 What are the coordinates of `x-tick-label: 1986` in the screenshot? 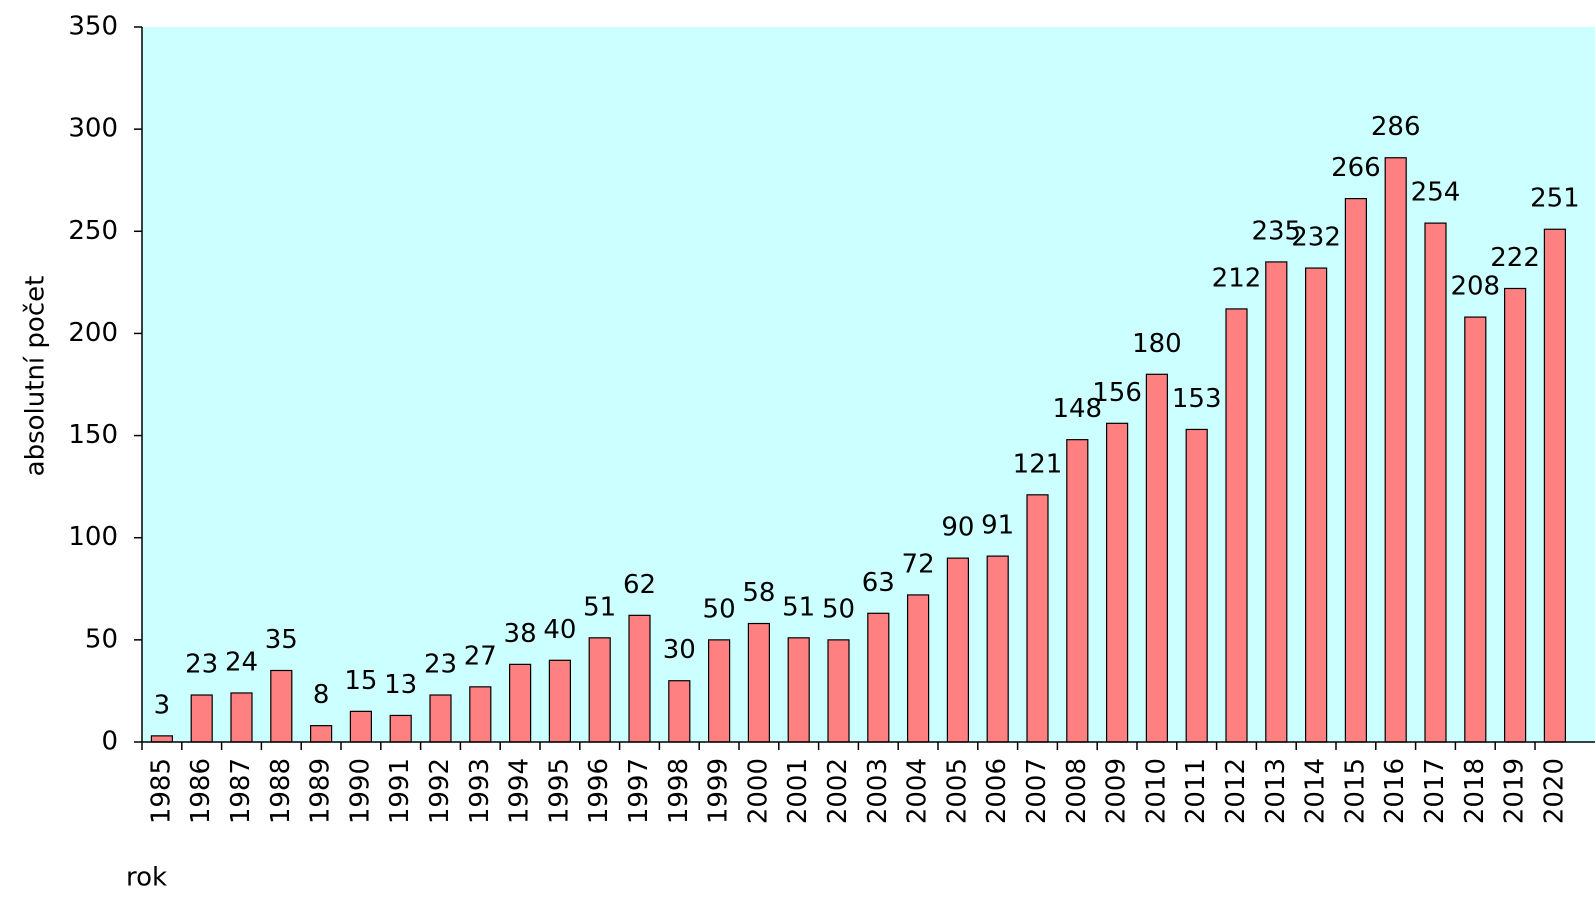 It's located at (201, 791).